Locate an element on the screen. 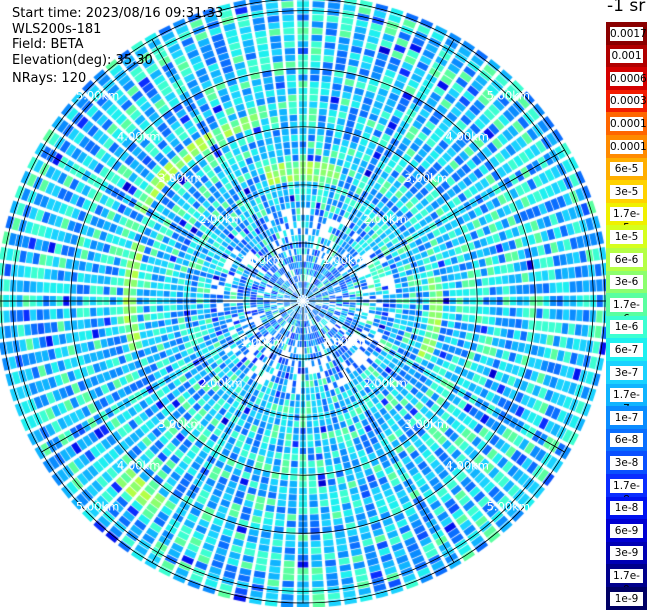 Image resolution: width=647 pixels, height=611 pixels. colorbar-tick-label: 1e-6 is located at coordinates (626, 327).